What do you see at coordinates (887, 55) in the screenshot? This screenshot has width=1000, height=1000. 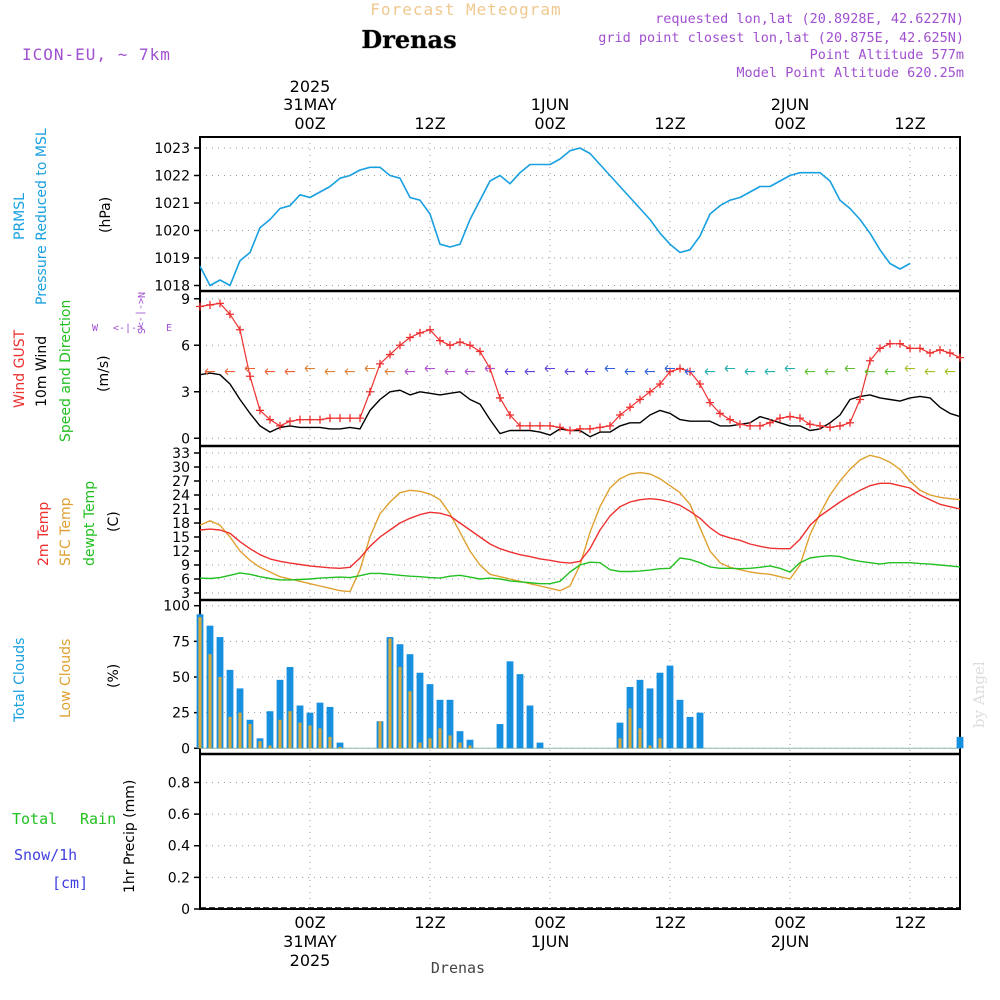 I see `info-line-3: Point Altitude 577m` at bounding box center [887, 55].